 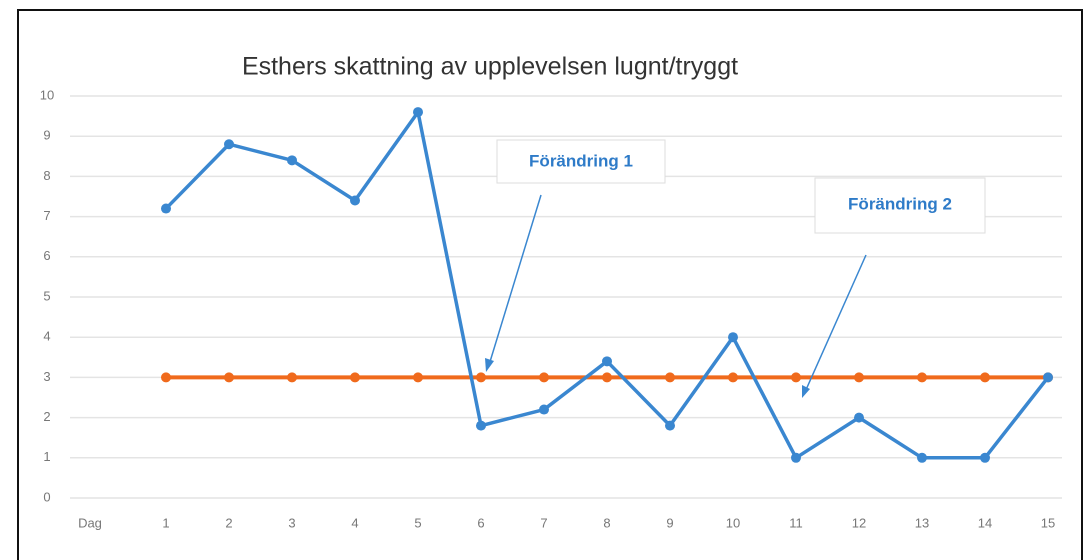 What do you see at coordinates (46, 215) in the screenshot?
I see `y-tick-label: 7` at bounding box center [46, 215].